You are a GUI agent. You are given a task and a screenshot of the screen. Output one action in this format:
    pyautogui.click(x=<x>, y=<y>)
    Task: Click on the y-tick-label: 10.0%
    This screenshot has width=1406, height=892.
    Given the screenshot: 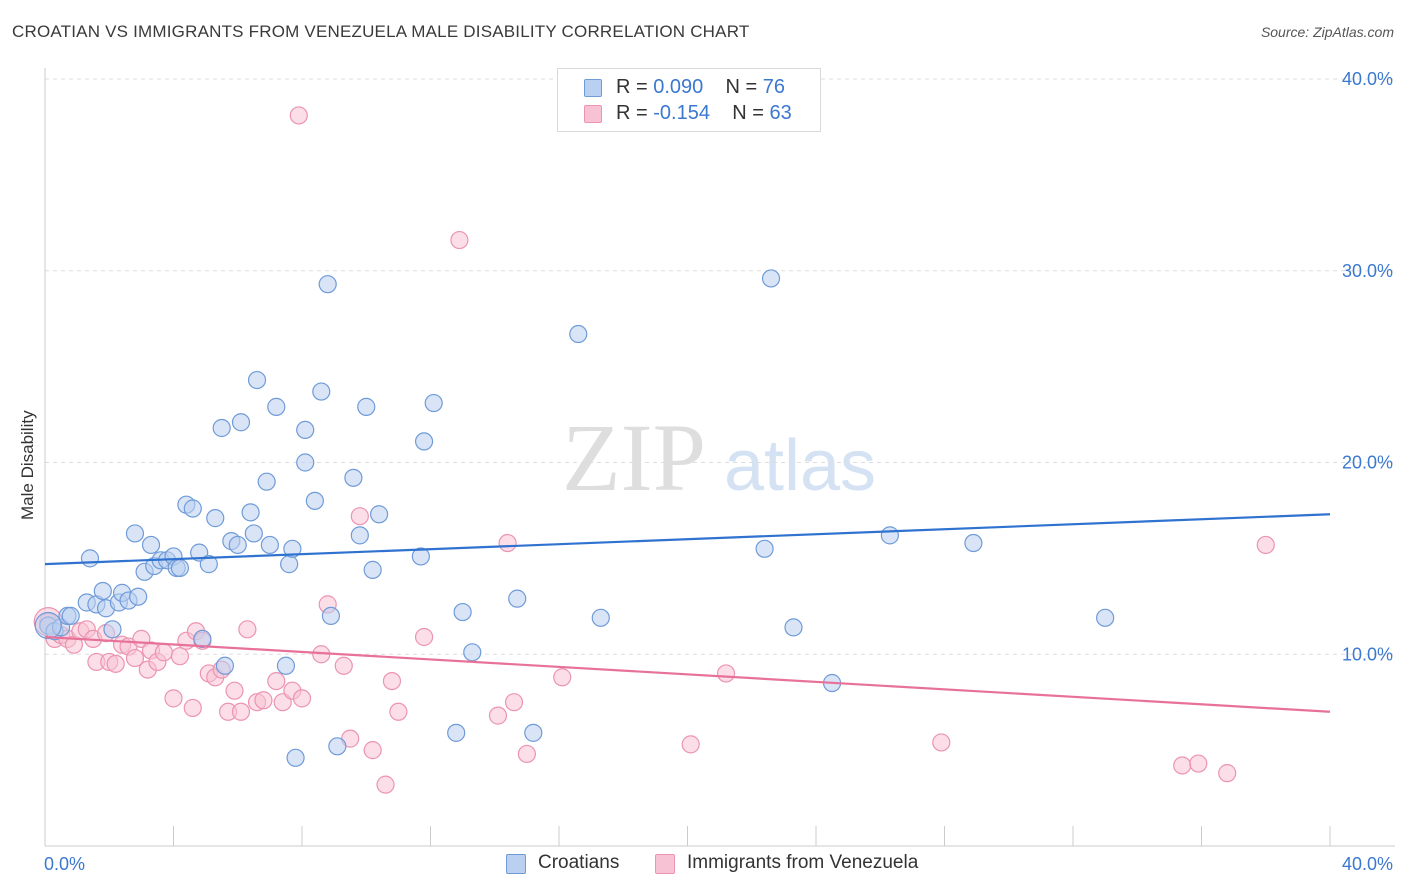 What is the action you would take?
    pyautogui.click(x=1367, y=654)
    